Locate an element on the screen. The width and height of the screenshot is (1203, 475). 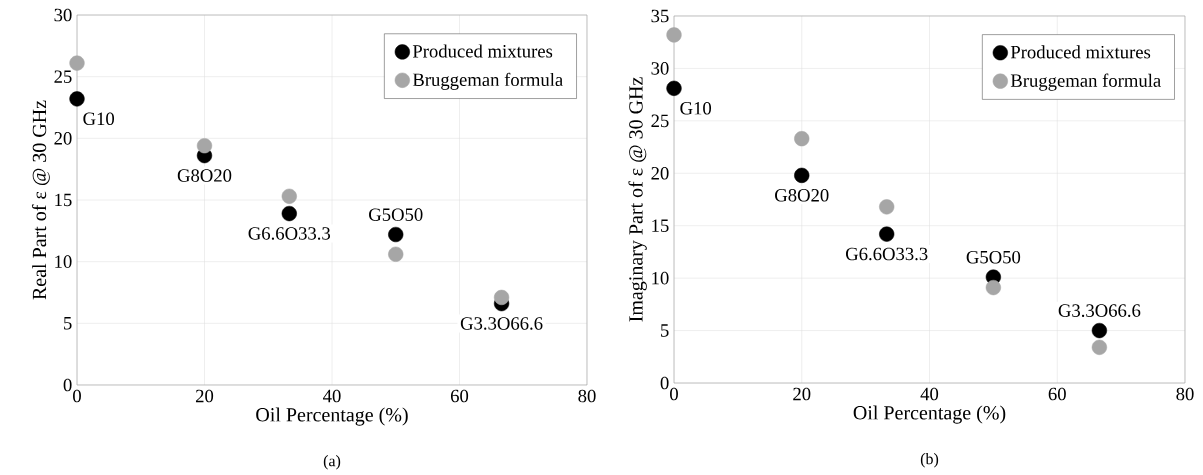
y-axis-title: Real Part of ε @ 30 GHz is located at coordinates (40, 200).